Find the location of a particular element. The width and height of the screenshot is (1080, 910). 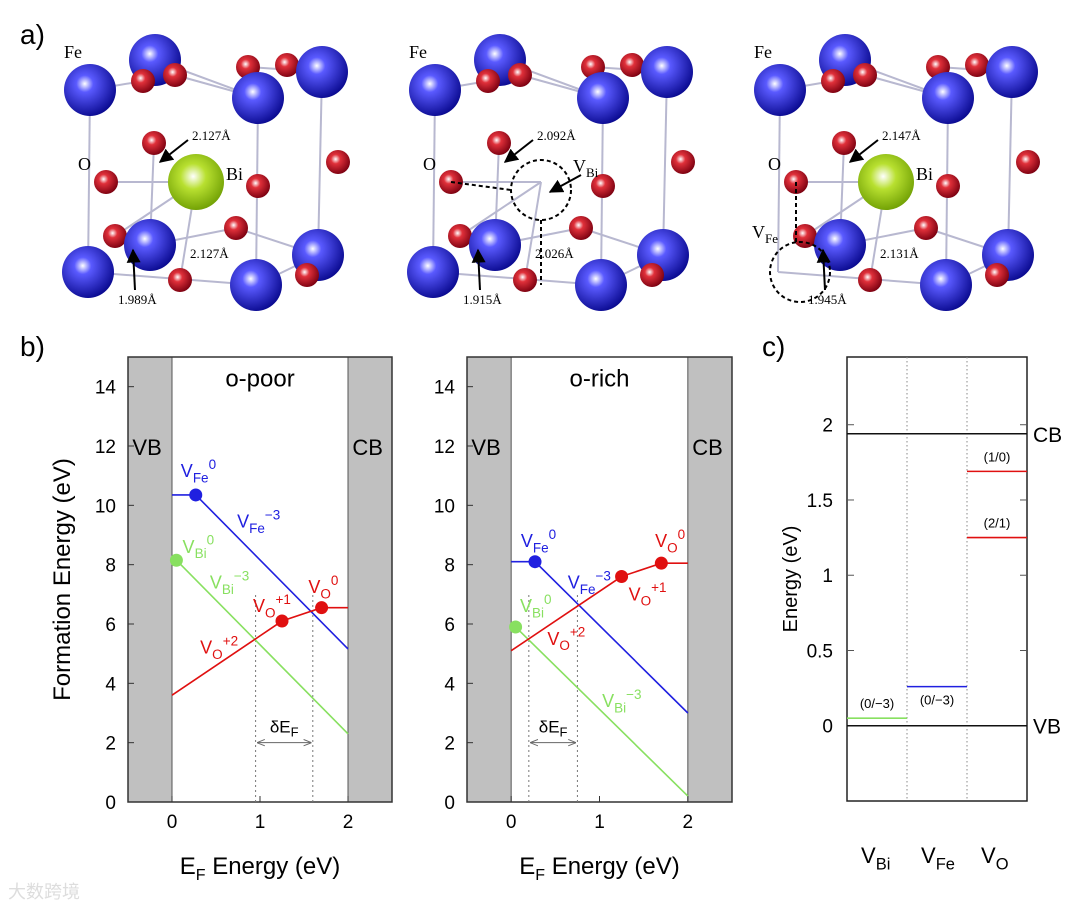

defect-label: VO0 is located at coordinates (323, 587).